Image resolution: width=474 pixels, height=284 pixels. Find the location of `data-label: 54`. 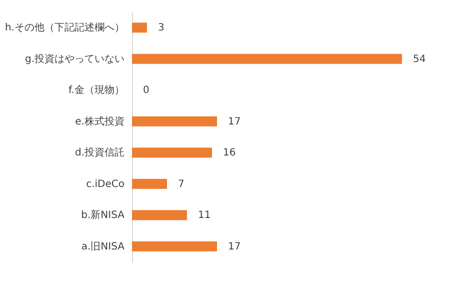

data-label: 54 is located at coordinates (419, 59).